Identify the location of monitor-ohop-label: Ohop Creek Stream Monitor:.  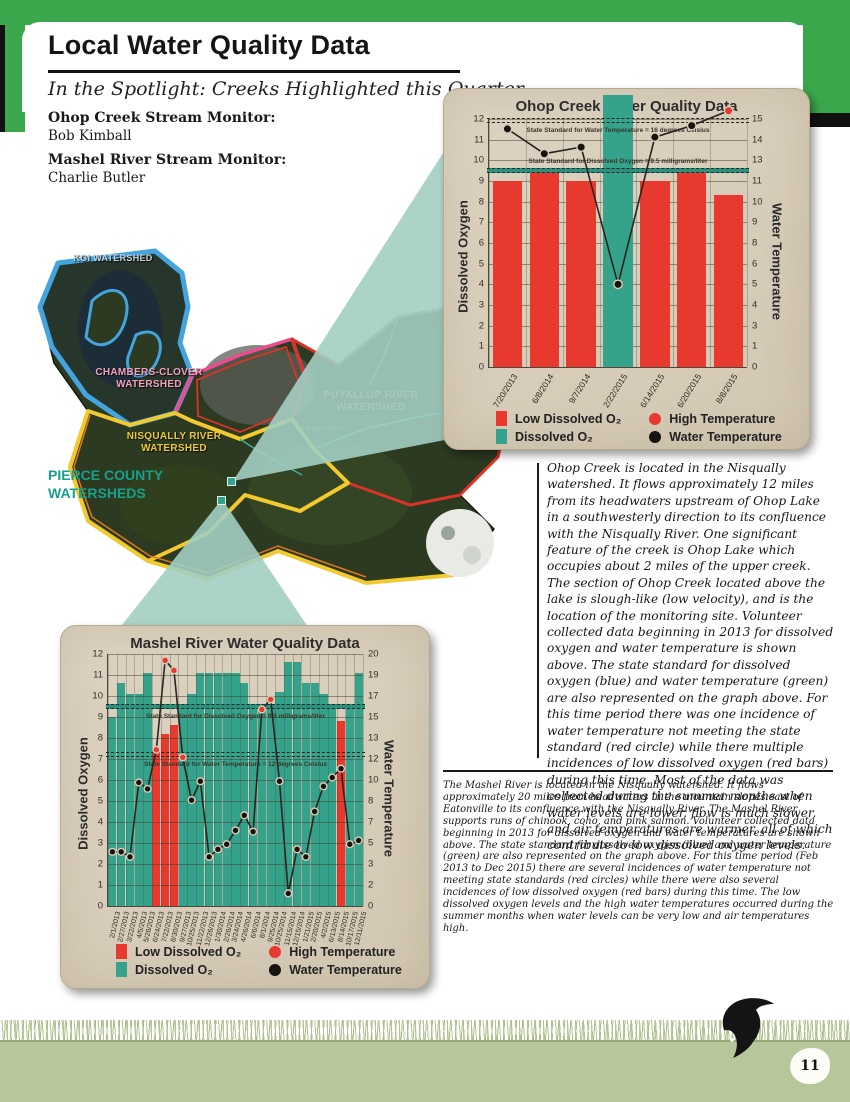
(162, 118).